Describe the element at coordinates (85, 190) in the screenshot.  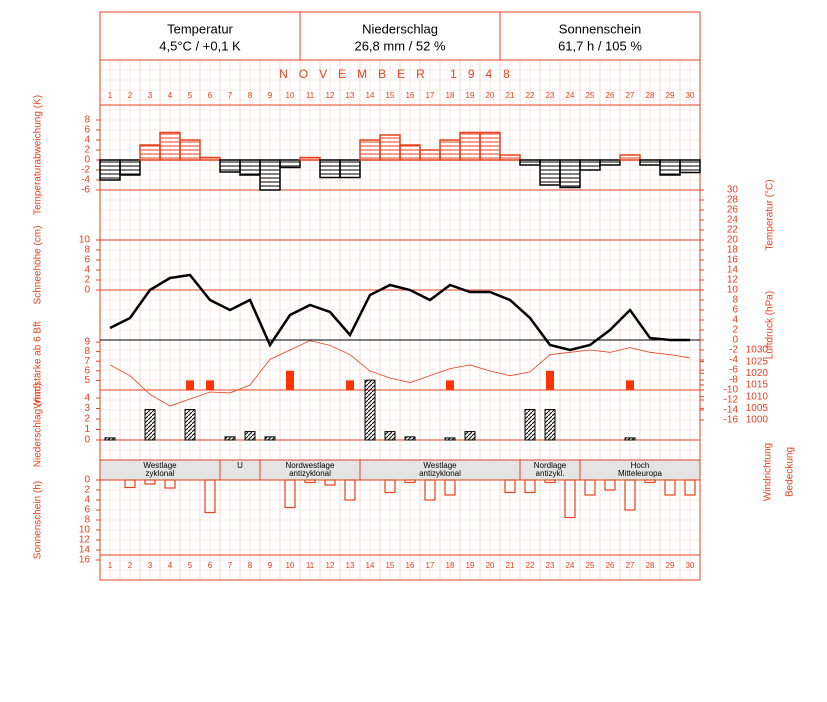
I see `y-tick-label: -6` at that location.